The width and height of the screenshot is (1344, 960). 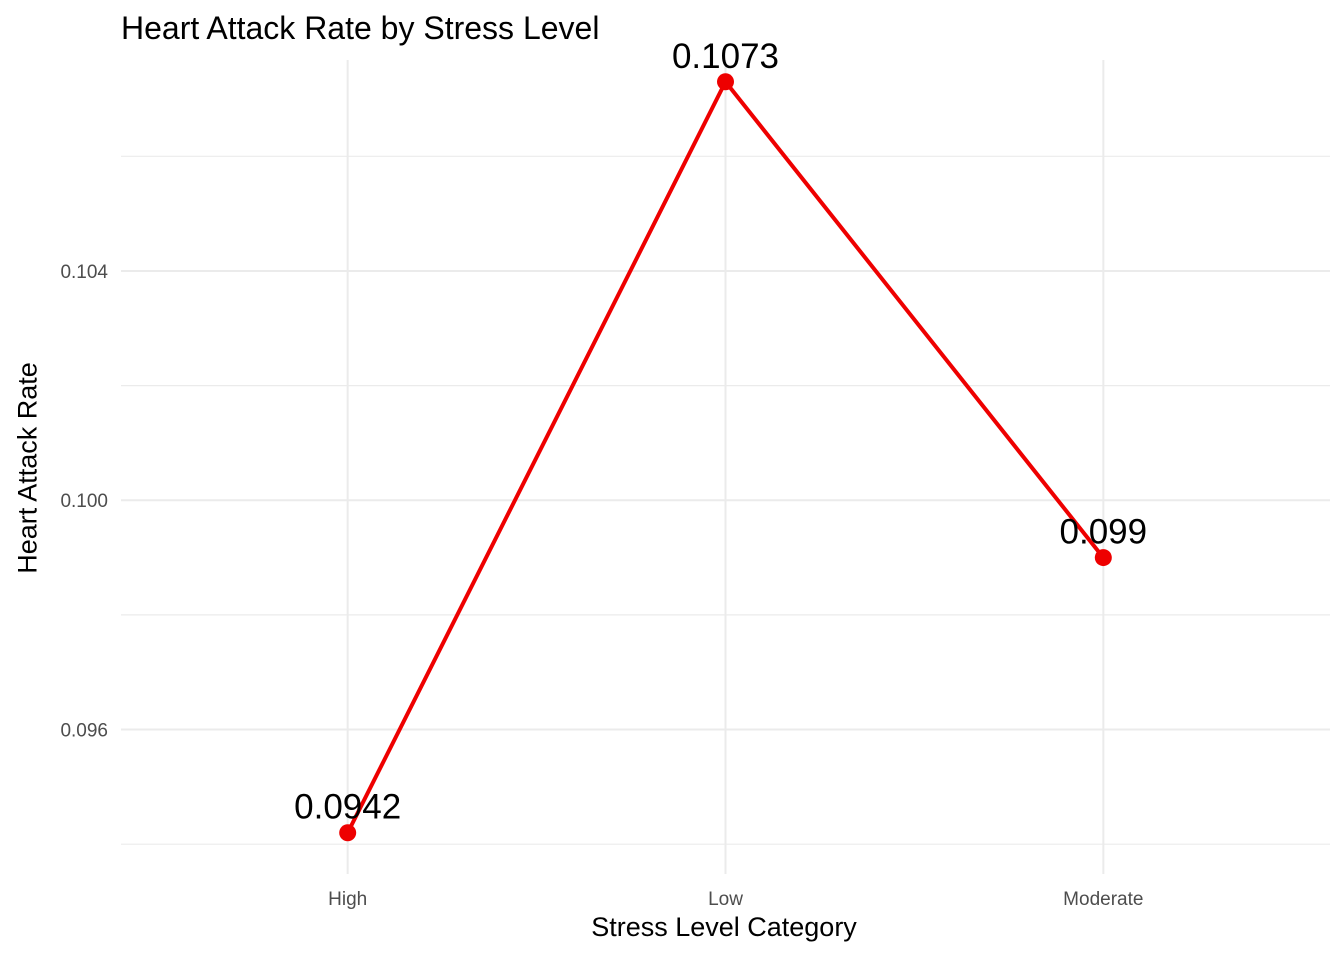 What do you see at coordinates (360, 28) in the screenshot?
I see `chart-title: Heart Attack Rate by Stress Level` at bounding box center [360, 28].